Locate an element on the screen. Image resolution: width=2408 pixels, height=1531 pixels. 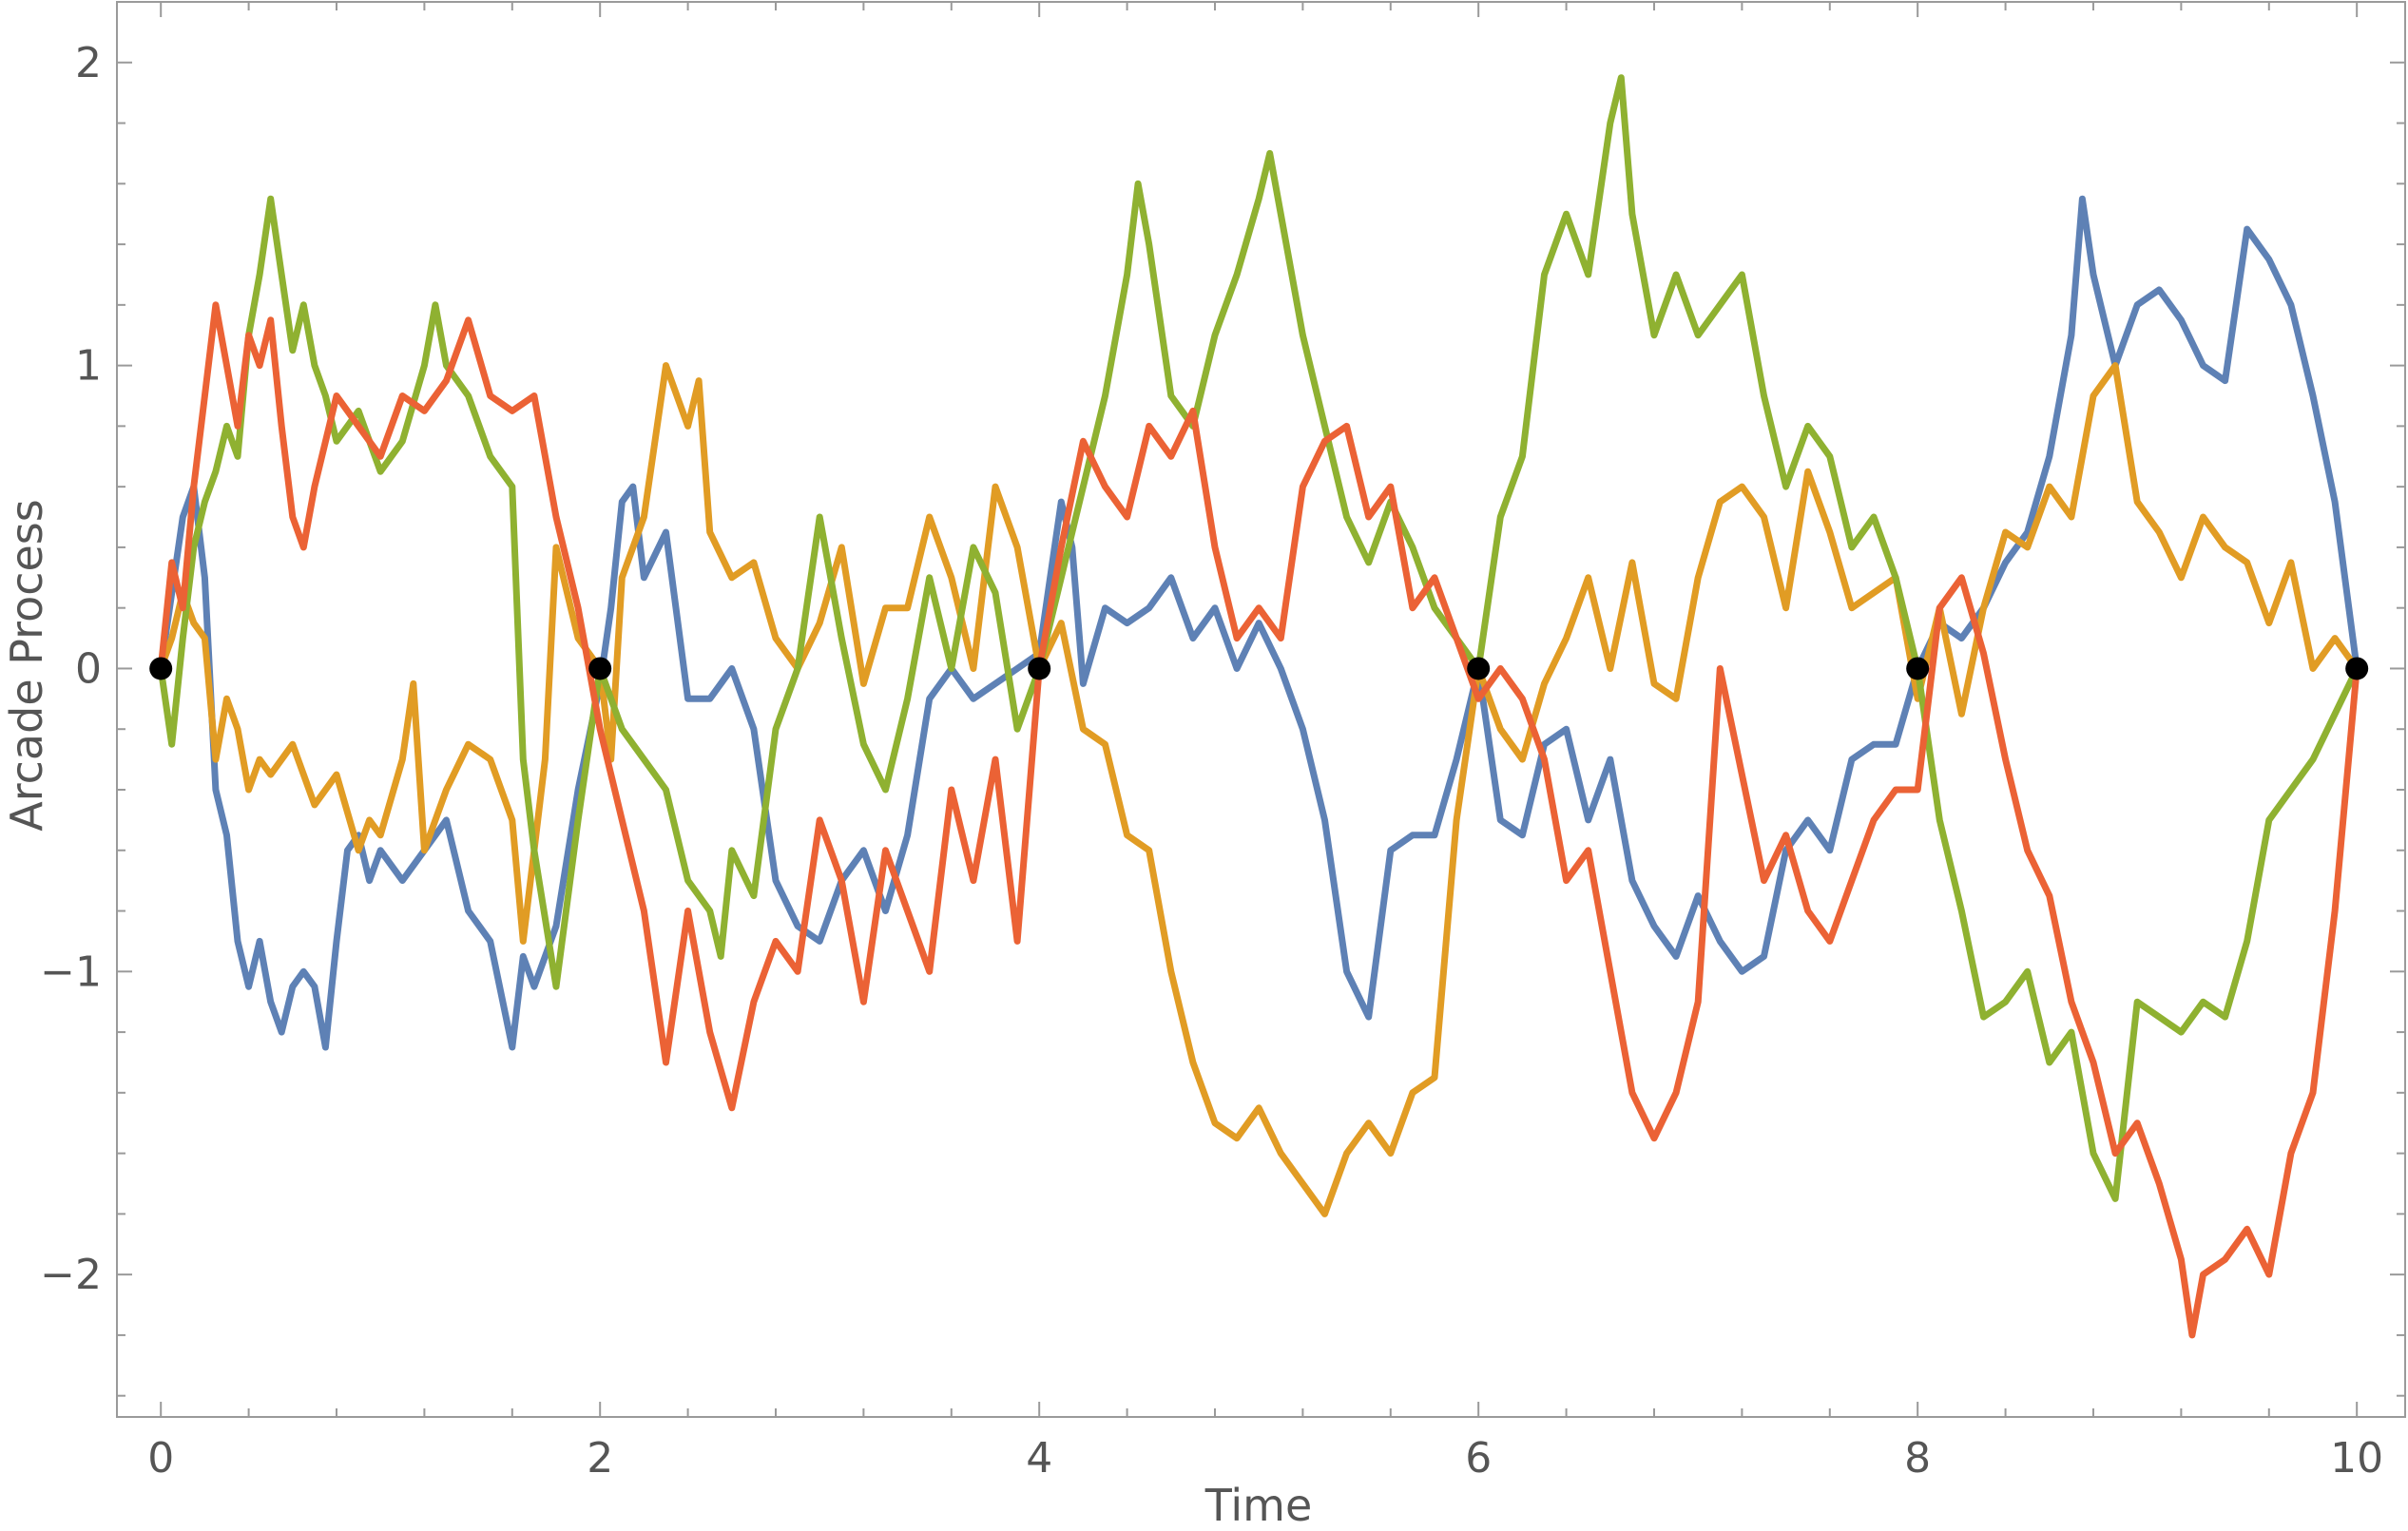
x-tick-label: 4 is located at coordinates (1039, 1459).